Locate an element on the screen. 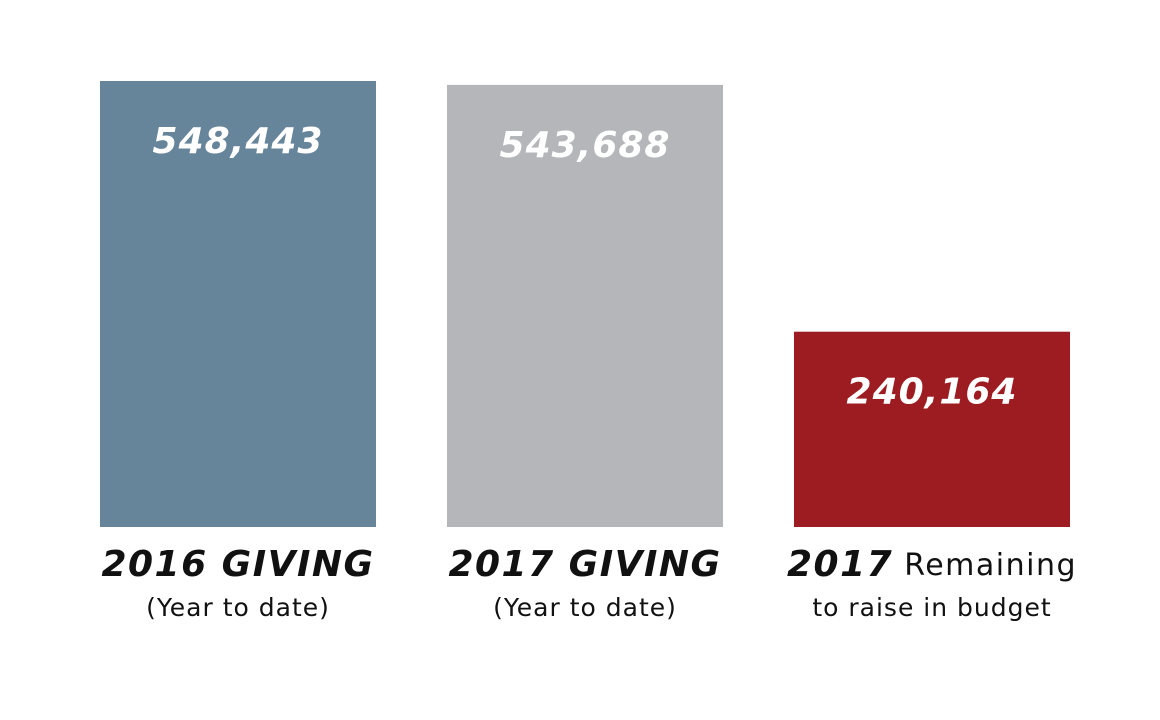 Image resolution: width=1160 pixels, height=720 pixels. value-label: 240,164 is located at coordinates (932, 392).